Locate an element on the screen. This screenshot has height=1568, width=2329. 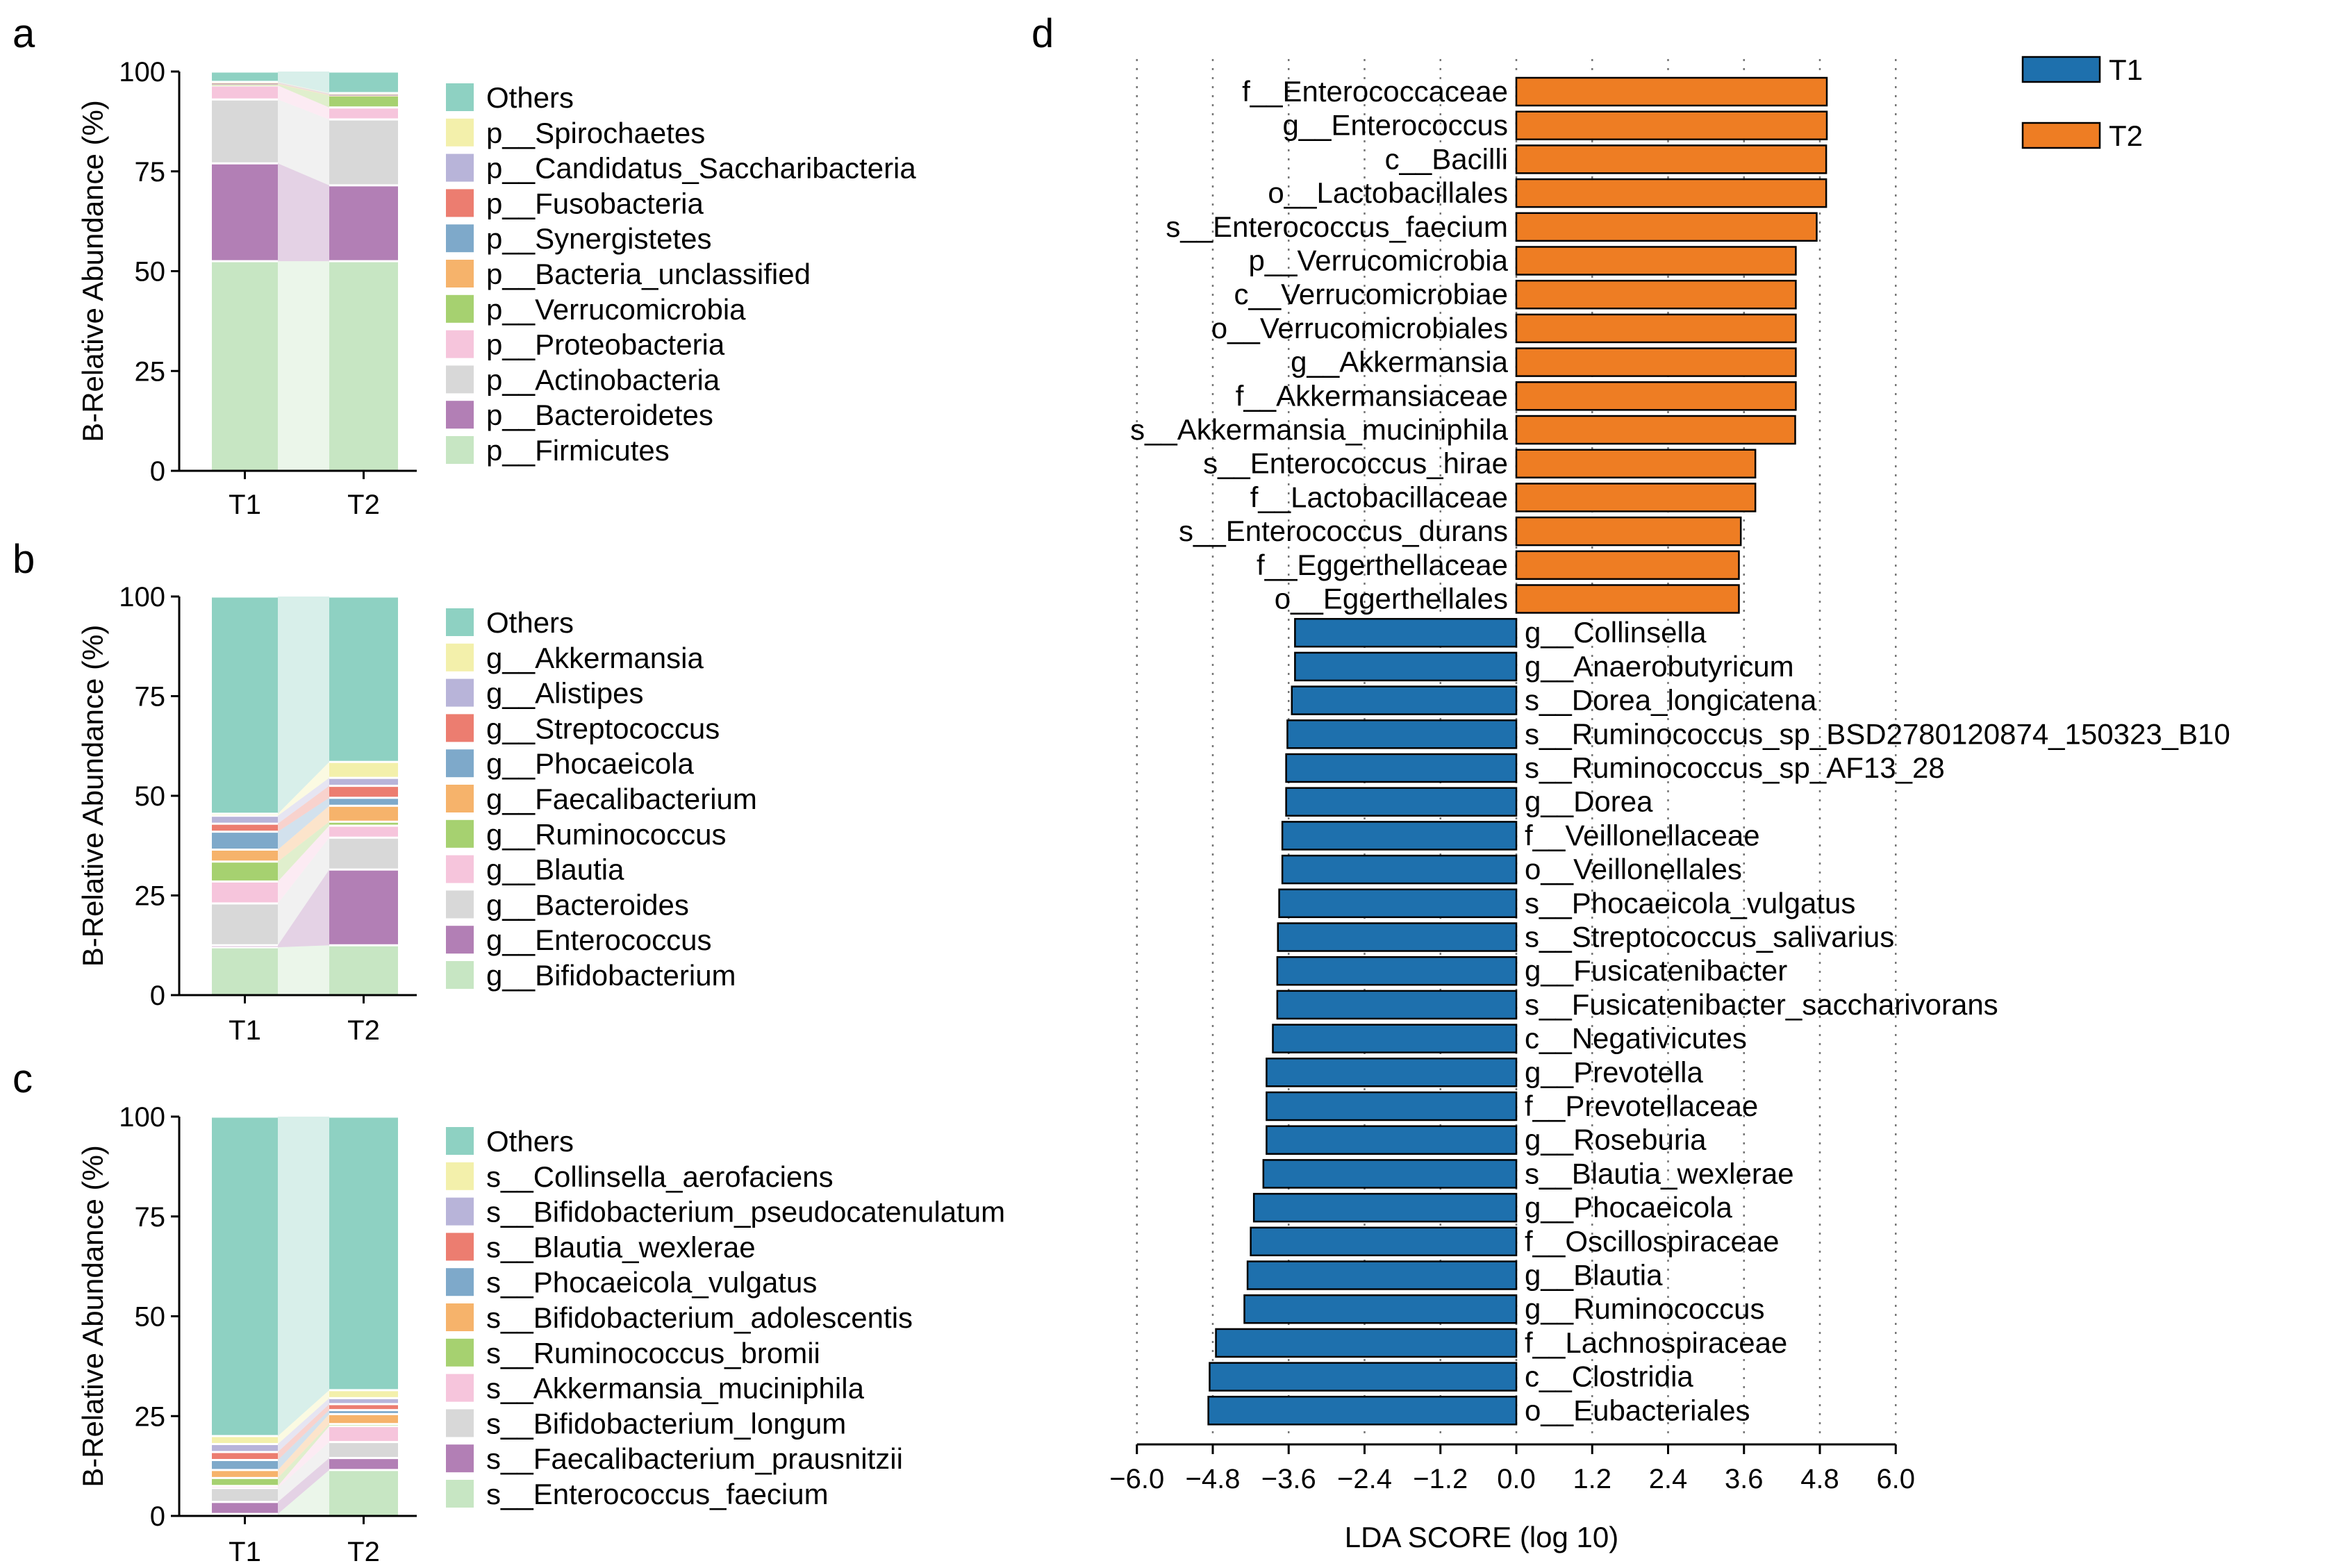
lda-bar-label: f__Eggerthellaceae is located at coordinates (1382, 565).